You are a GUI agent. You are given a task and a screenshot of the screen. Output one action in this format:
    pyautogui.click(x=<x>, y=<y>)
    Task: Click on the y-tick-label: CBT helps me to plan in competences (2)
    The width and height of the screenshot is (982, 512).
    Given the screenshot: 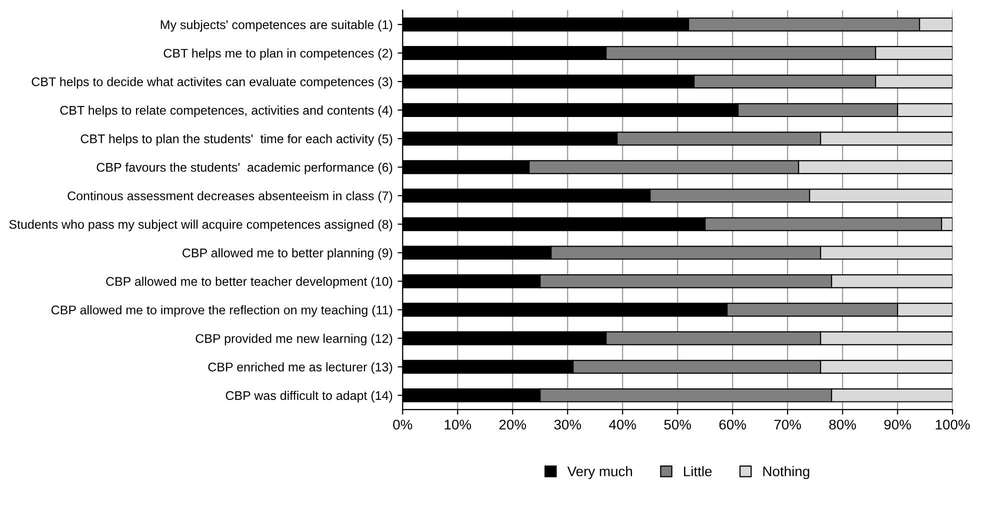 What is the action you would take?
    pyautogui.click(x=278, y=54)
    